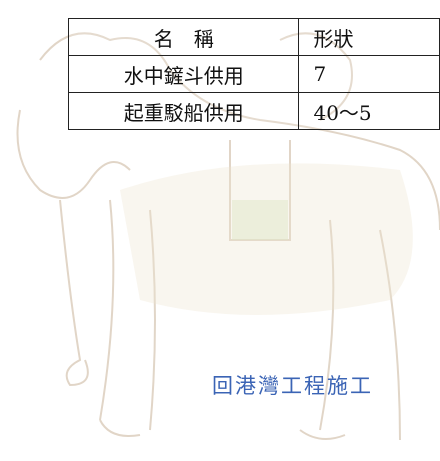 The image size is (440, 461). I want to click on row: 水中鏟斗供用 7, so click(253, 74).